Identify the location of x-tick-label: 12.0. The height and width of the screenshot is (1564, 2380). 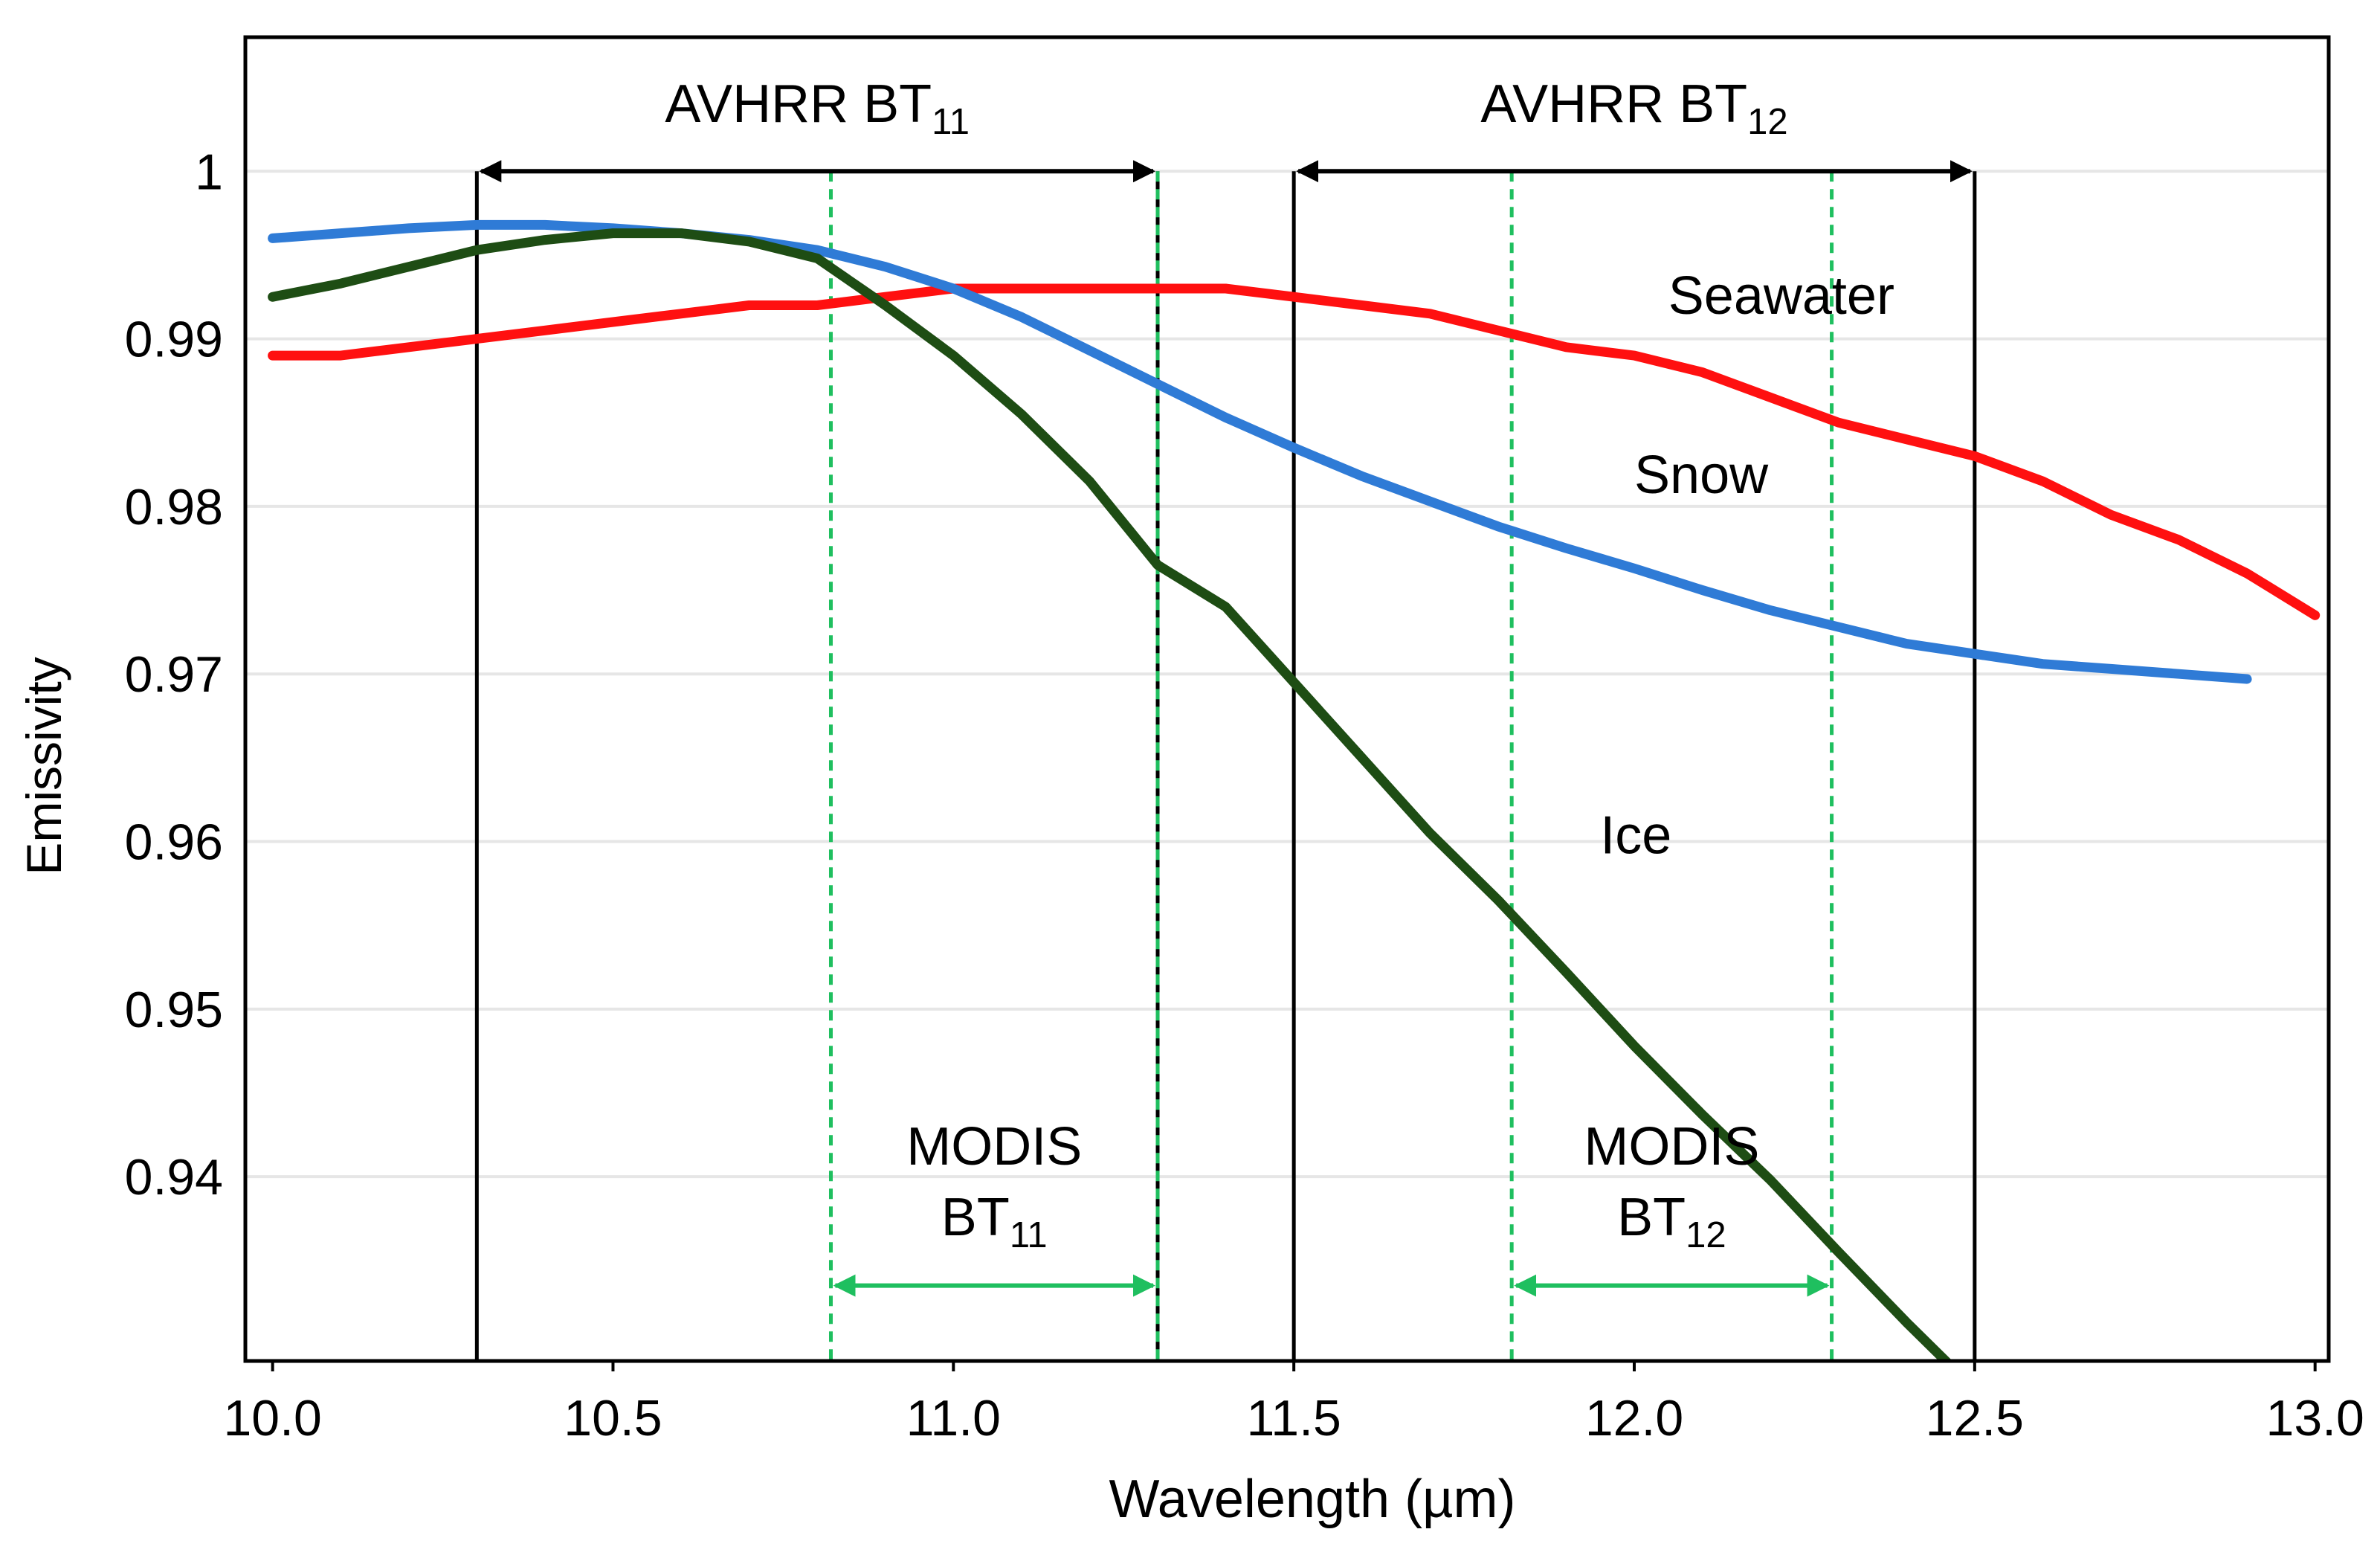
(1634, 1418).